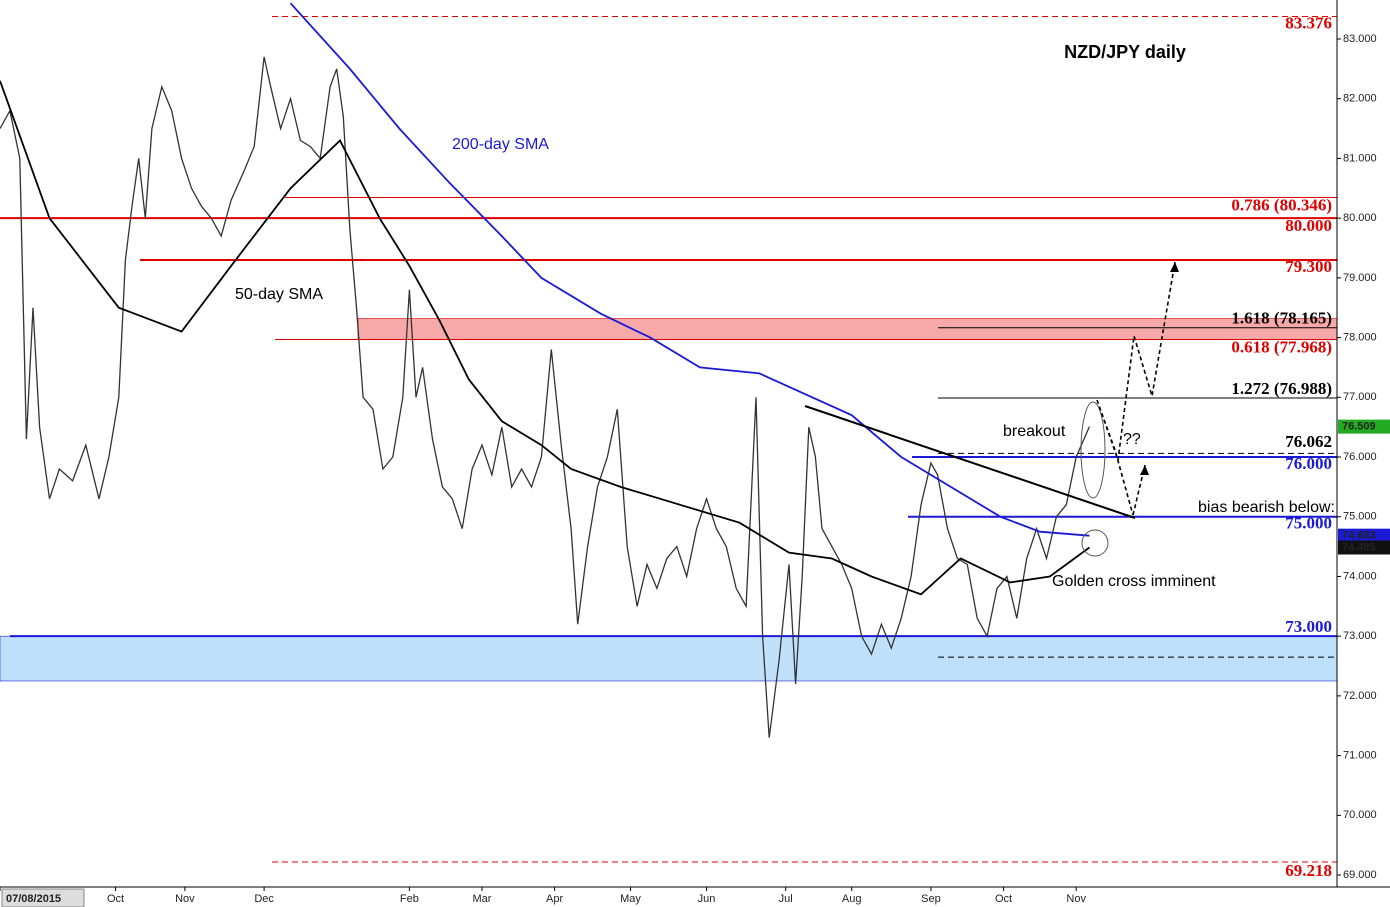 This screenshot has width=1390, height=907. What do you see at coordinates (1360, 576) in the screenshot?
I see `y-tick-label: 74.000` at bounding box center [1360, 576].